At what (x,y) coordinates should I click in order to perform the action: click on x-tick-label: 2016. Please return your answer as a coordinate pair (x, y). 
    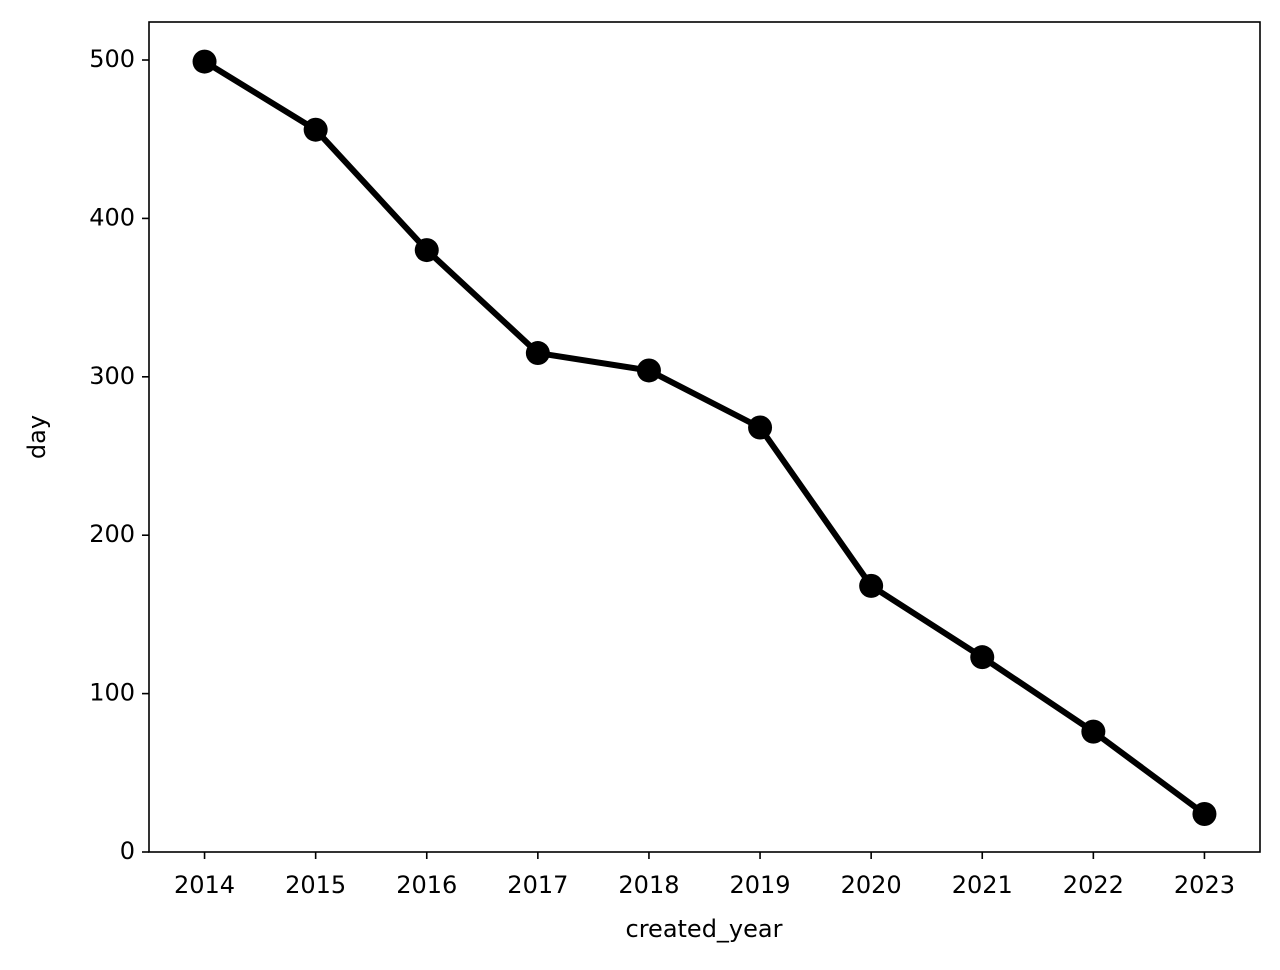
    Looking at the image, I should click on (426, 885).